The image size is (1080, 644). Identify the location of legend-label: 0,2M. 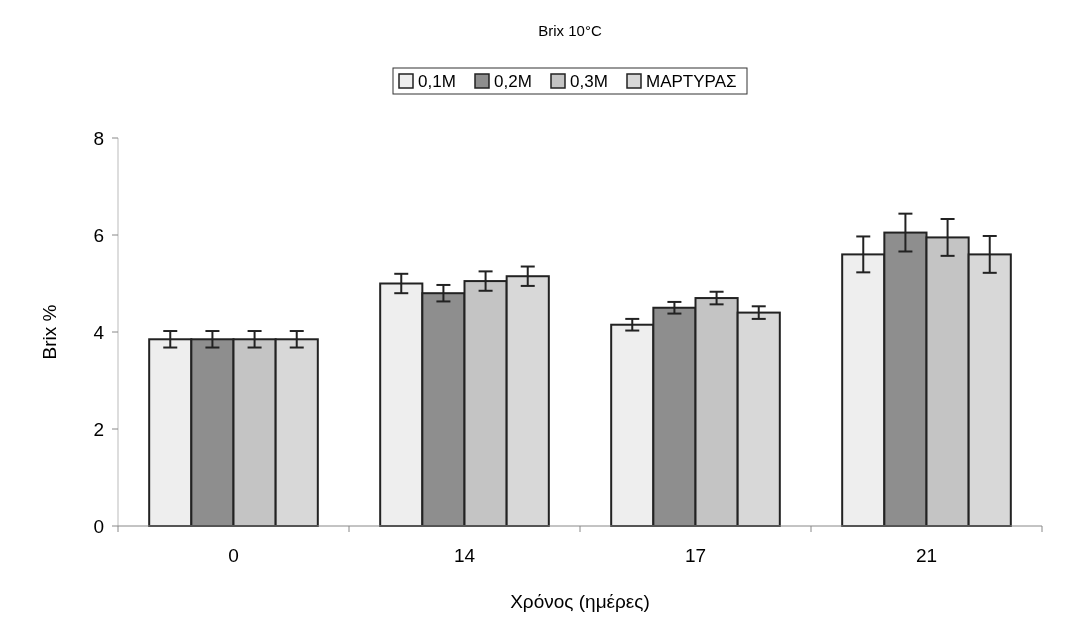
(513, 81).